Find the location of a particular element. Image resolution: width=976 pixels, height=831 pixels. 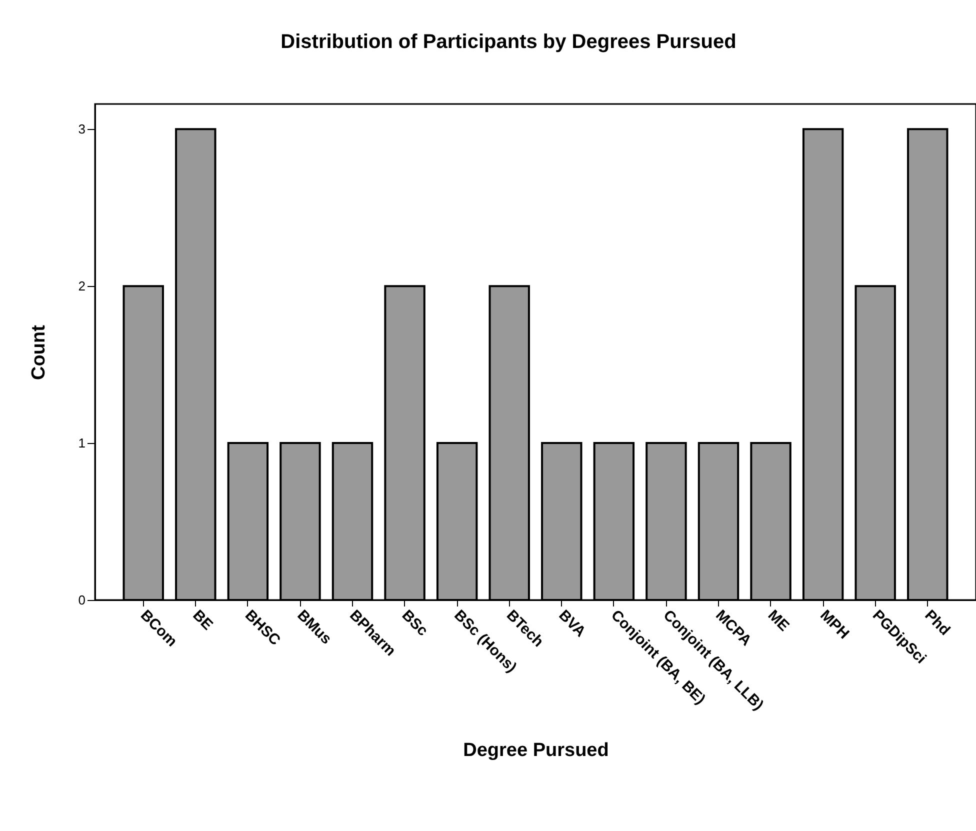

y-tick-label: 3 is located at coordinates (82, 129).